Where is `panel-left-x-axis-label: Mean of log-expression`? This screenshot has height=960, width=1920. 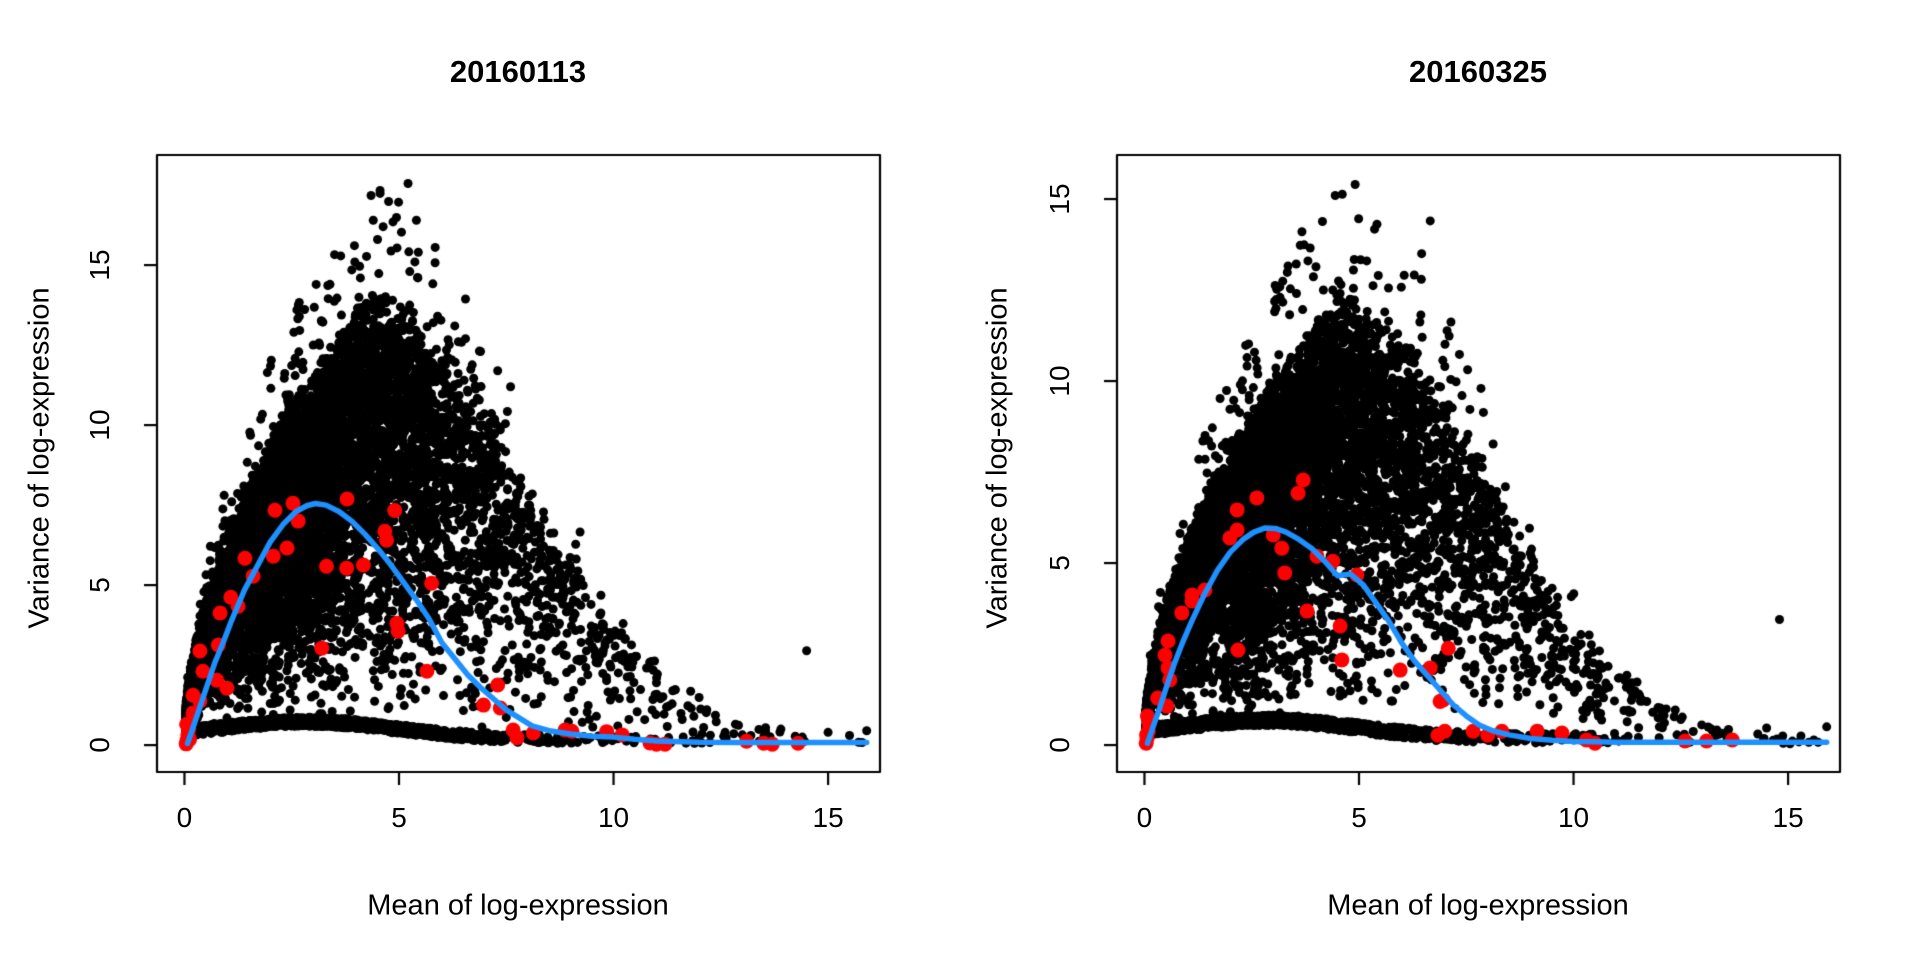 panel-left-x-axis-label: Mean of log-expression is located at coordinates (518, 905).